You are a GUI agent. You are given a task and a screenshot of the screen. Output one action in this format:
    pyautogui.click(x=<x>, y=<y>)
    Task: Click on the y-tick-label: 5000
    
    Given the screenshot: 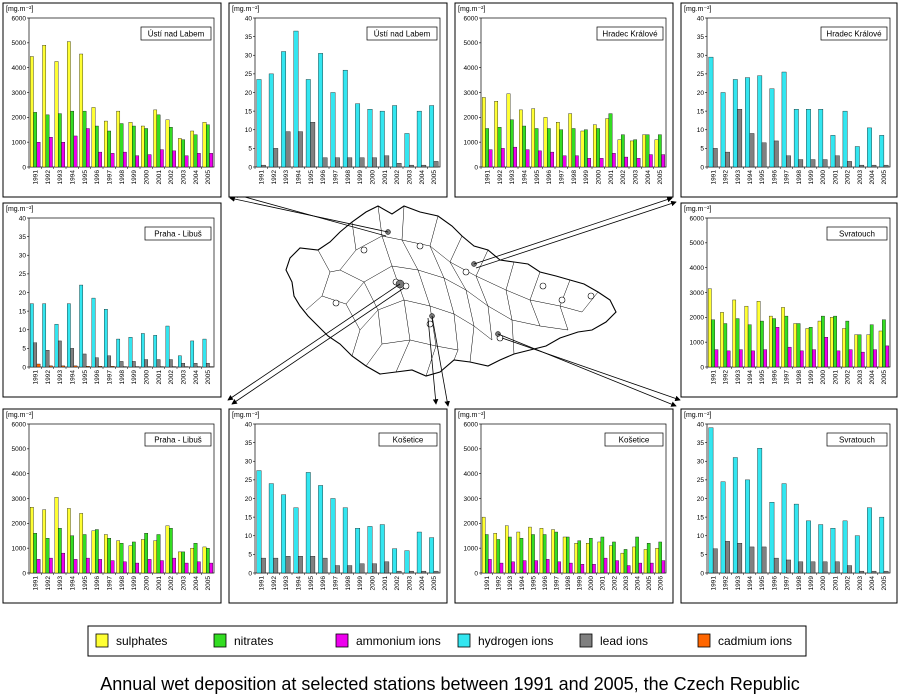 What is the action you would take?
    pyautogui.click(x=471, y=449)
    